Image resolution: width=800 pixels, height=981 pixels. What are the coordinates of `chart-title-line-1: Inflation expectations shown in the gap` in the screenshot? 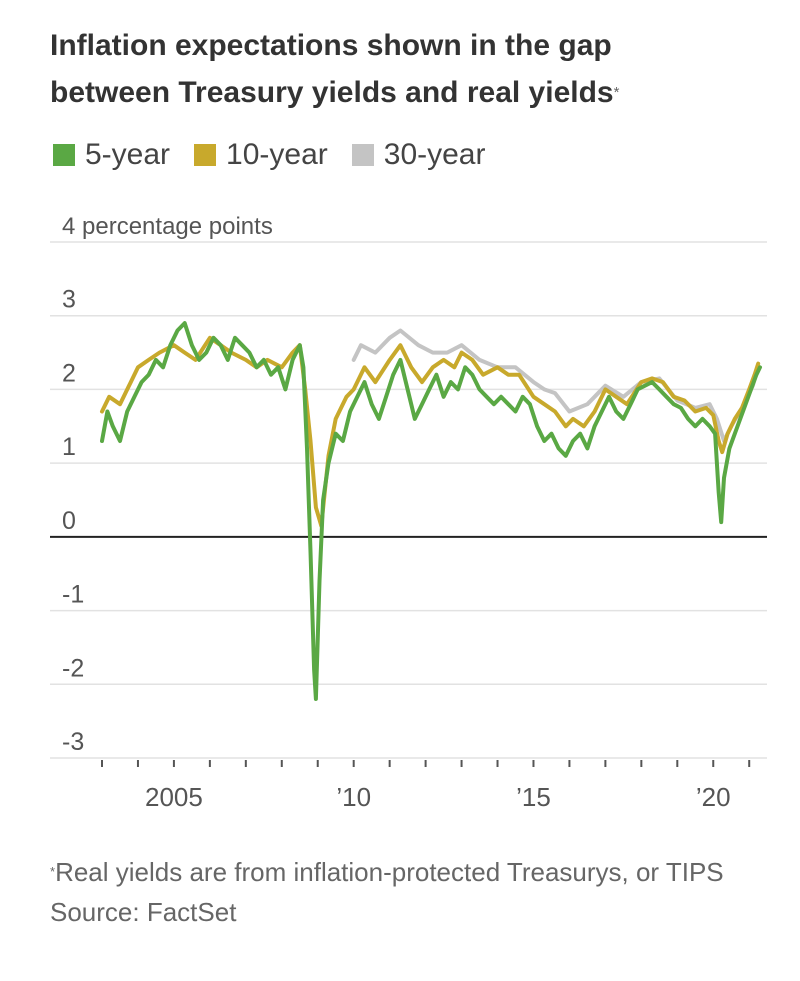 It's located at (331, 45).